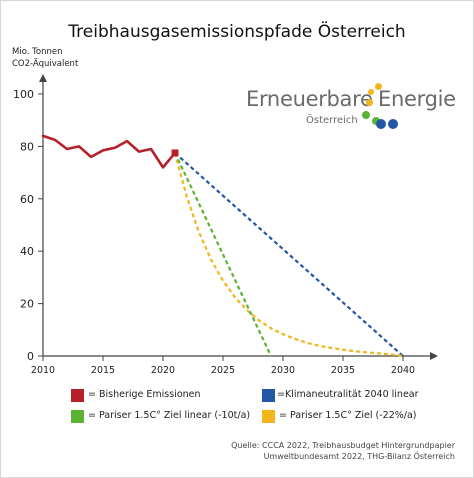  I want to click on y-tick-label: 100, so click(23, 94).